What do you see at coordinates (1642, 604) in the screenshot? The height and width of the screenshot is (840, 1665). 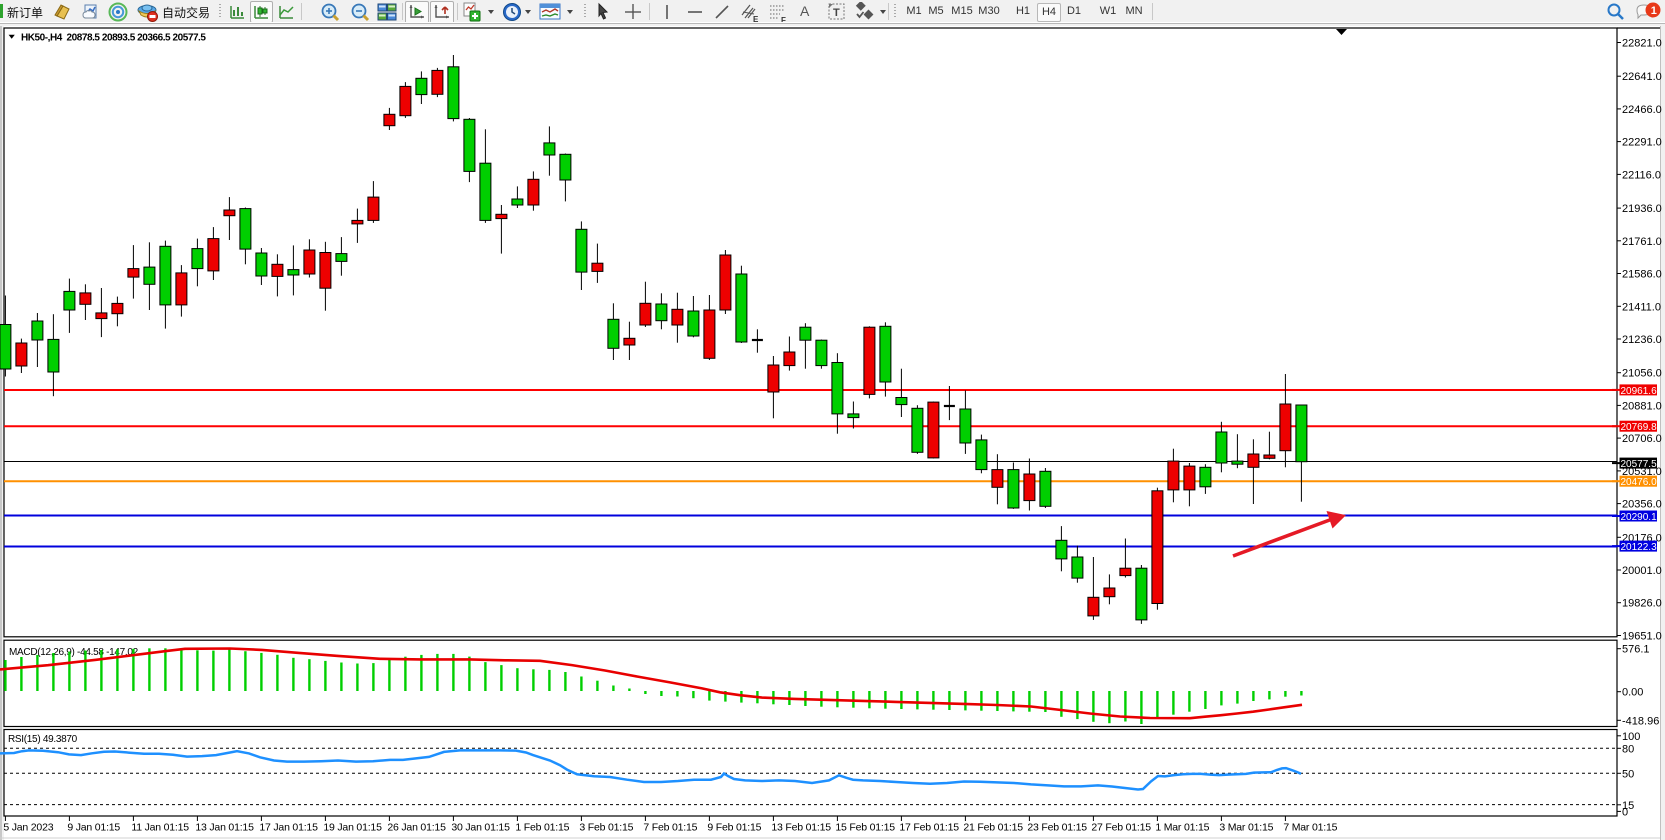 I see `svg-text: 19826.0` at bounding box center [1642, 604].